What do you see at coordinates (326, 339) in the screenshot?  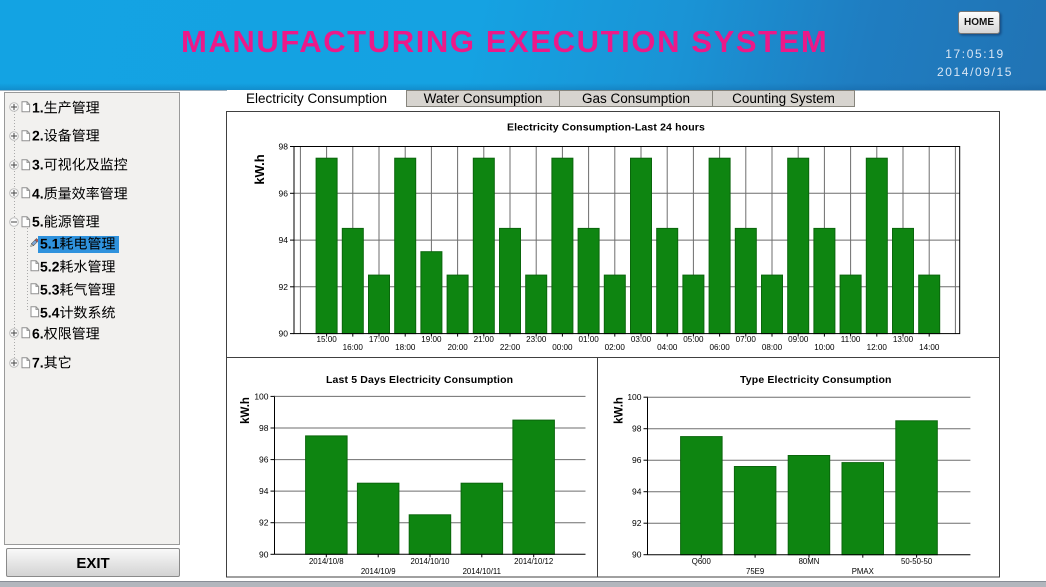 I see `svg-text: 15:00` at bounding box center [326, 339].